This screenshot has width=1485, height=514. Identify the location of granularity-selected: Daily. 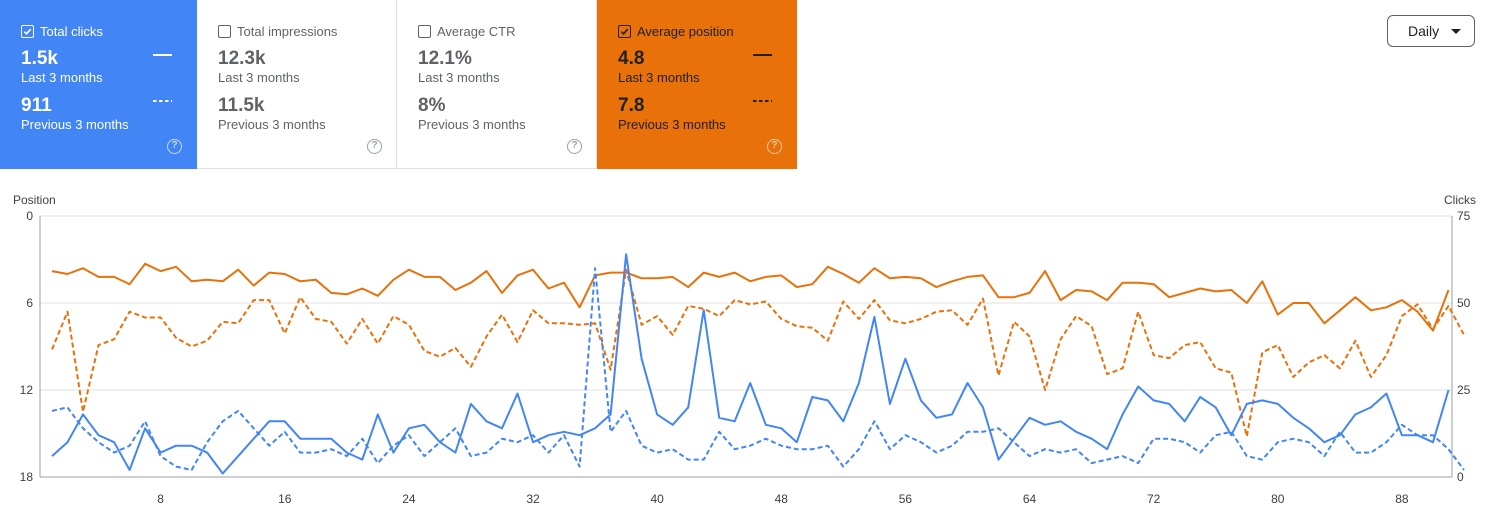
(1424, 31).